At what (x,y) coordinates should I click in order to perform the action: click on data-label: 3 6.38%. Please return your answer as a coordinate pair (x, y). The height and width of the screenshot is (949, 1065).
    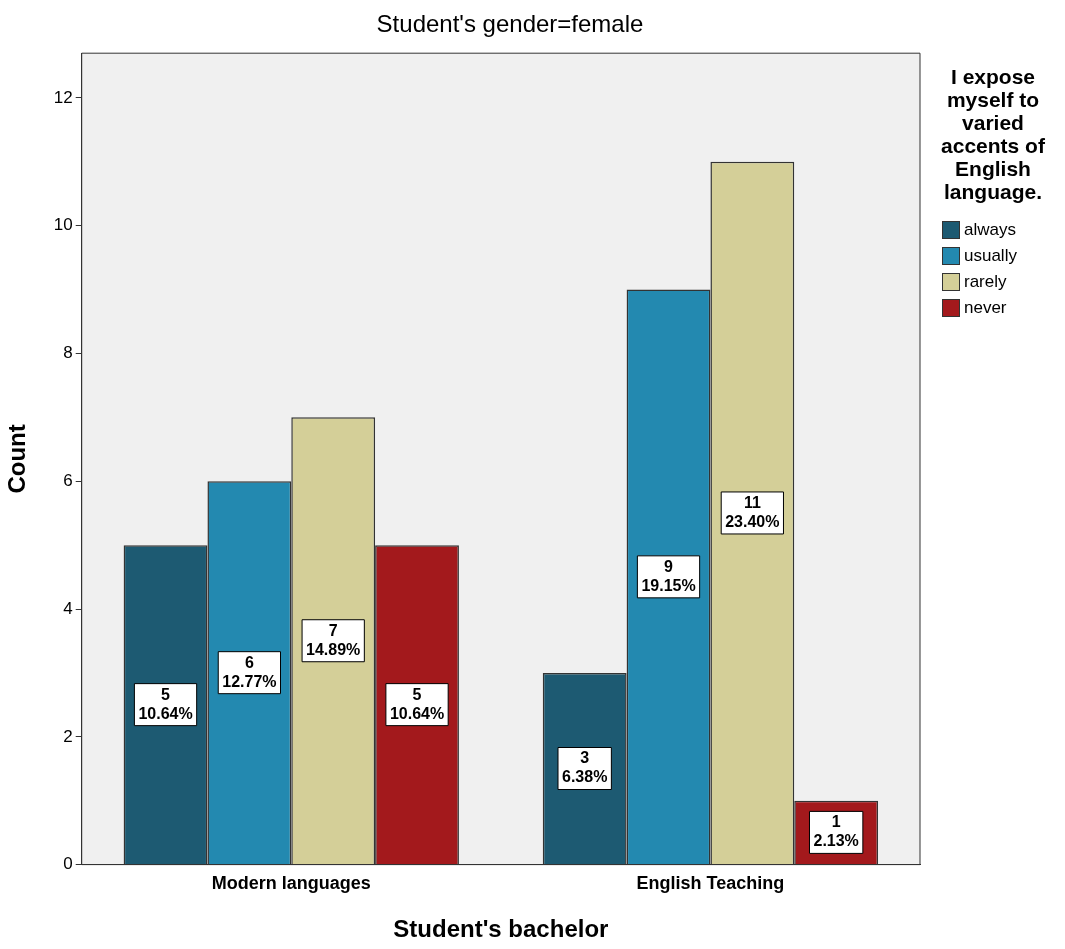
    Looking at the image, I should click on (585, 767).